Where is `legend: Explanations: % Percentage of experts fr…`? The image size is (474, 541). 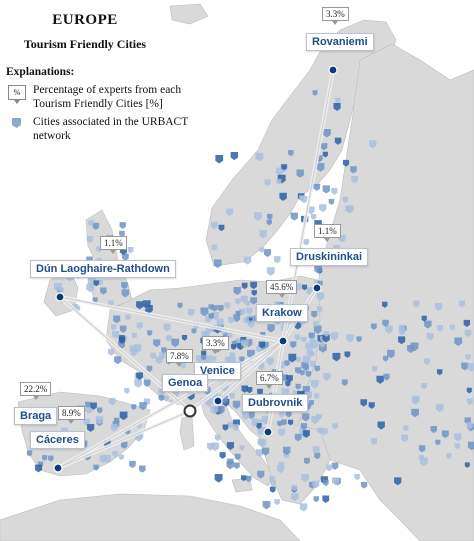
legend: Explanations: % Percentage of experts fr… is located at coordinates (106, 106).